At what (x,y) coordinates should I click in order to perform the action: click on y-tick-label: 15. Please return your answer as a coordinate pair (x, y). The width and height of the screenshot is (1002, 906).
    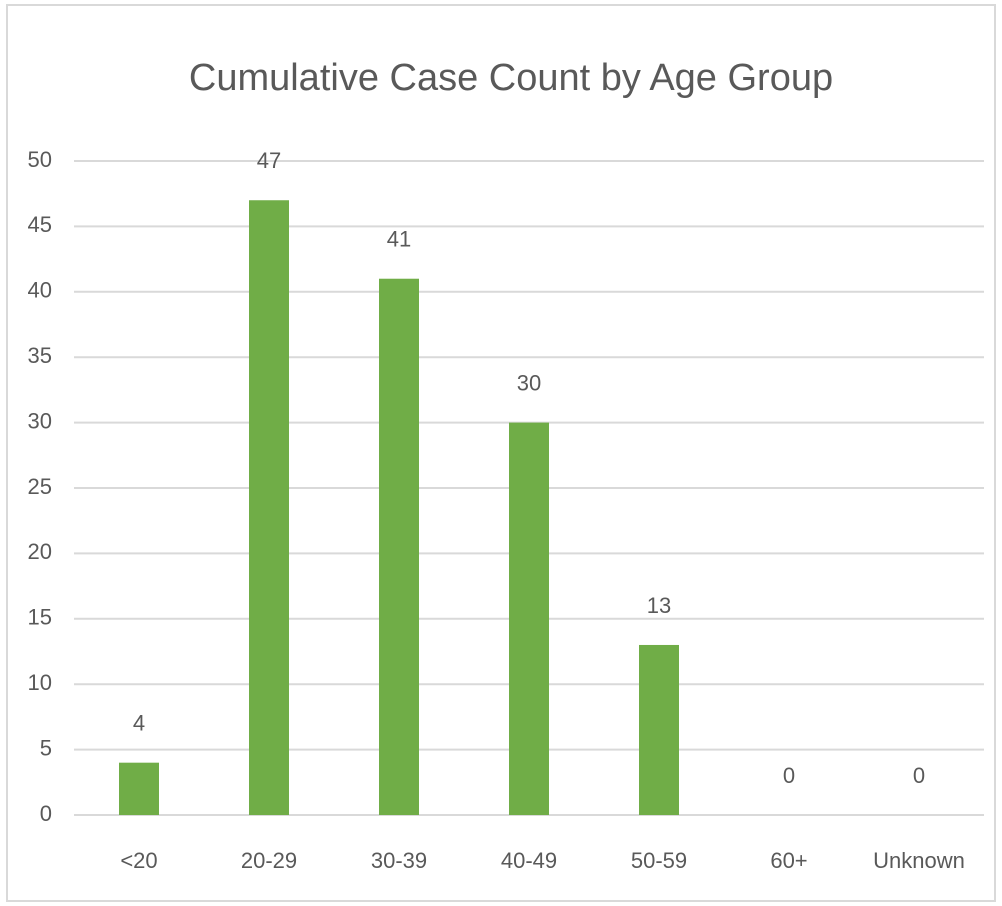
    Looking at the image, I should click on (40, 617).